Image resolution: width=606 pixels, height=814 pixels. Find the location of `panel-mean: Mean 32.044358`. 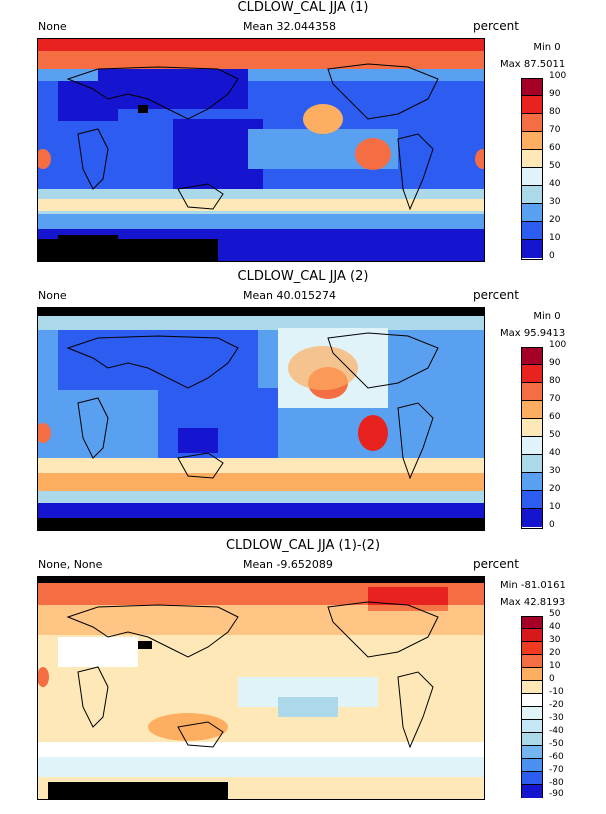

panel-mean: Mean 32.044358 is located at coordinates (289, 26).